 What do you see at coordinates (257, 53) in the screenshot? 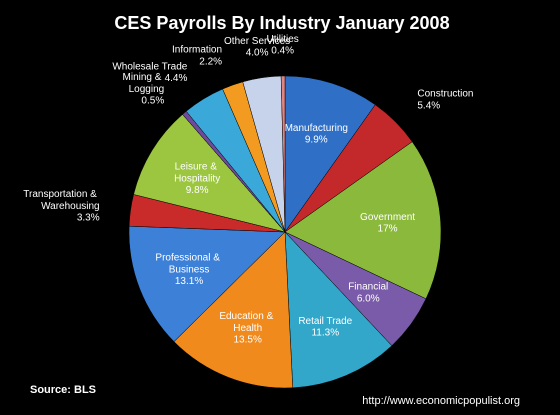
I see `value-label: 4.0%` at bounding box center [257, 53].